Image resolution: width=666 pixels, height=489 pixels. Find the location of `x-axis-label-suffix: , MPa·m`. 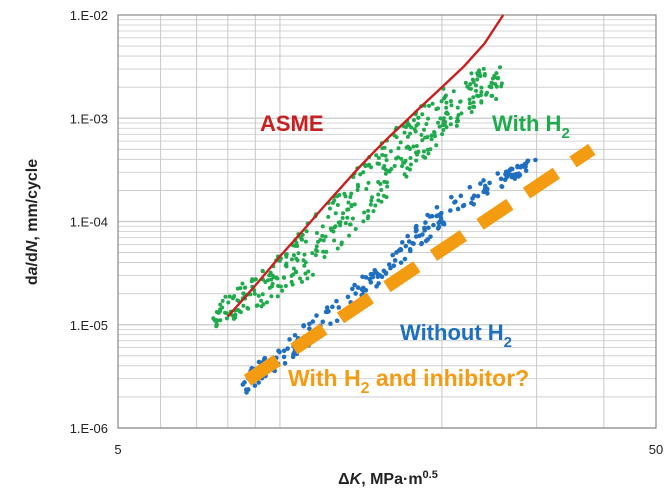

x-axis-label-suffix: , MPa·m is located at coordinates (391, 479).